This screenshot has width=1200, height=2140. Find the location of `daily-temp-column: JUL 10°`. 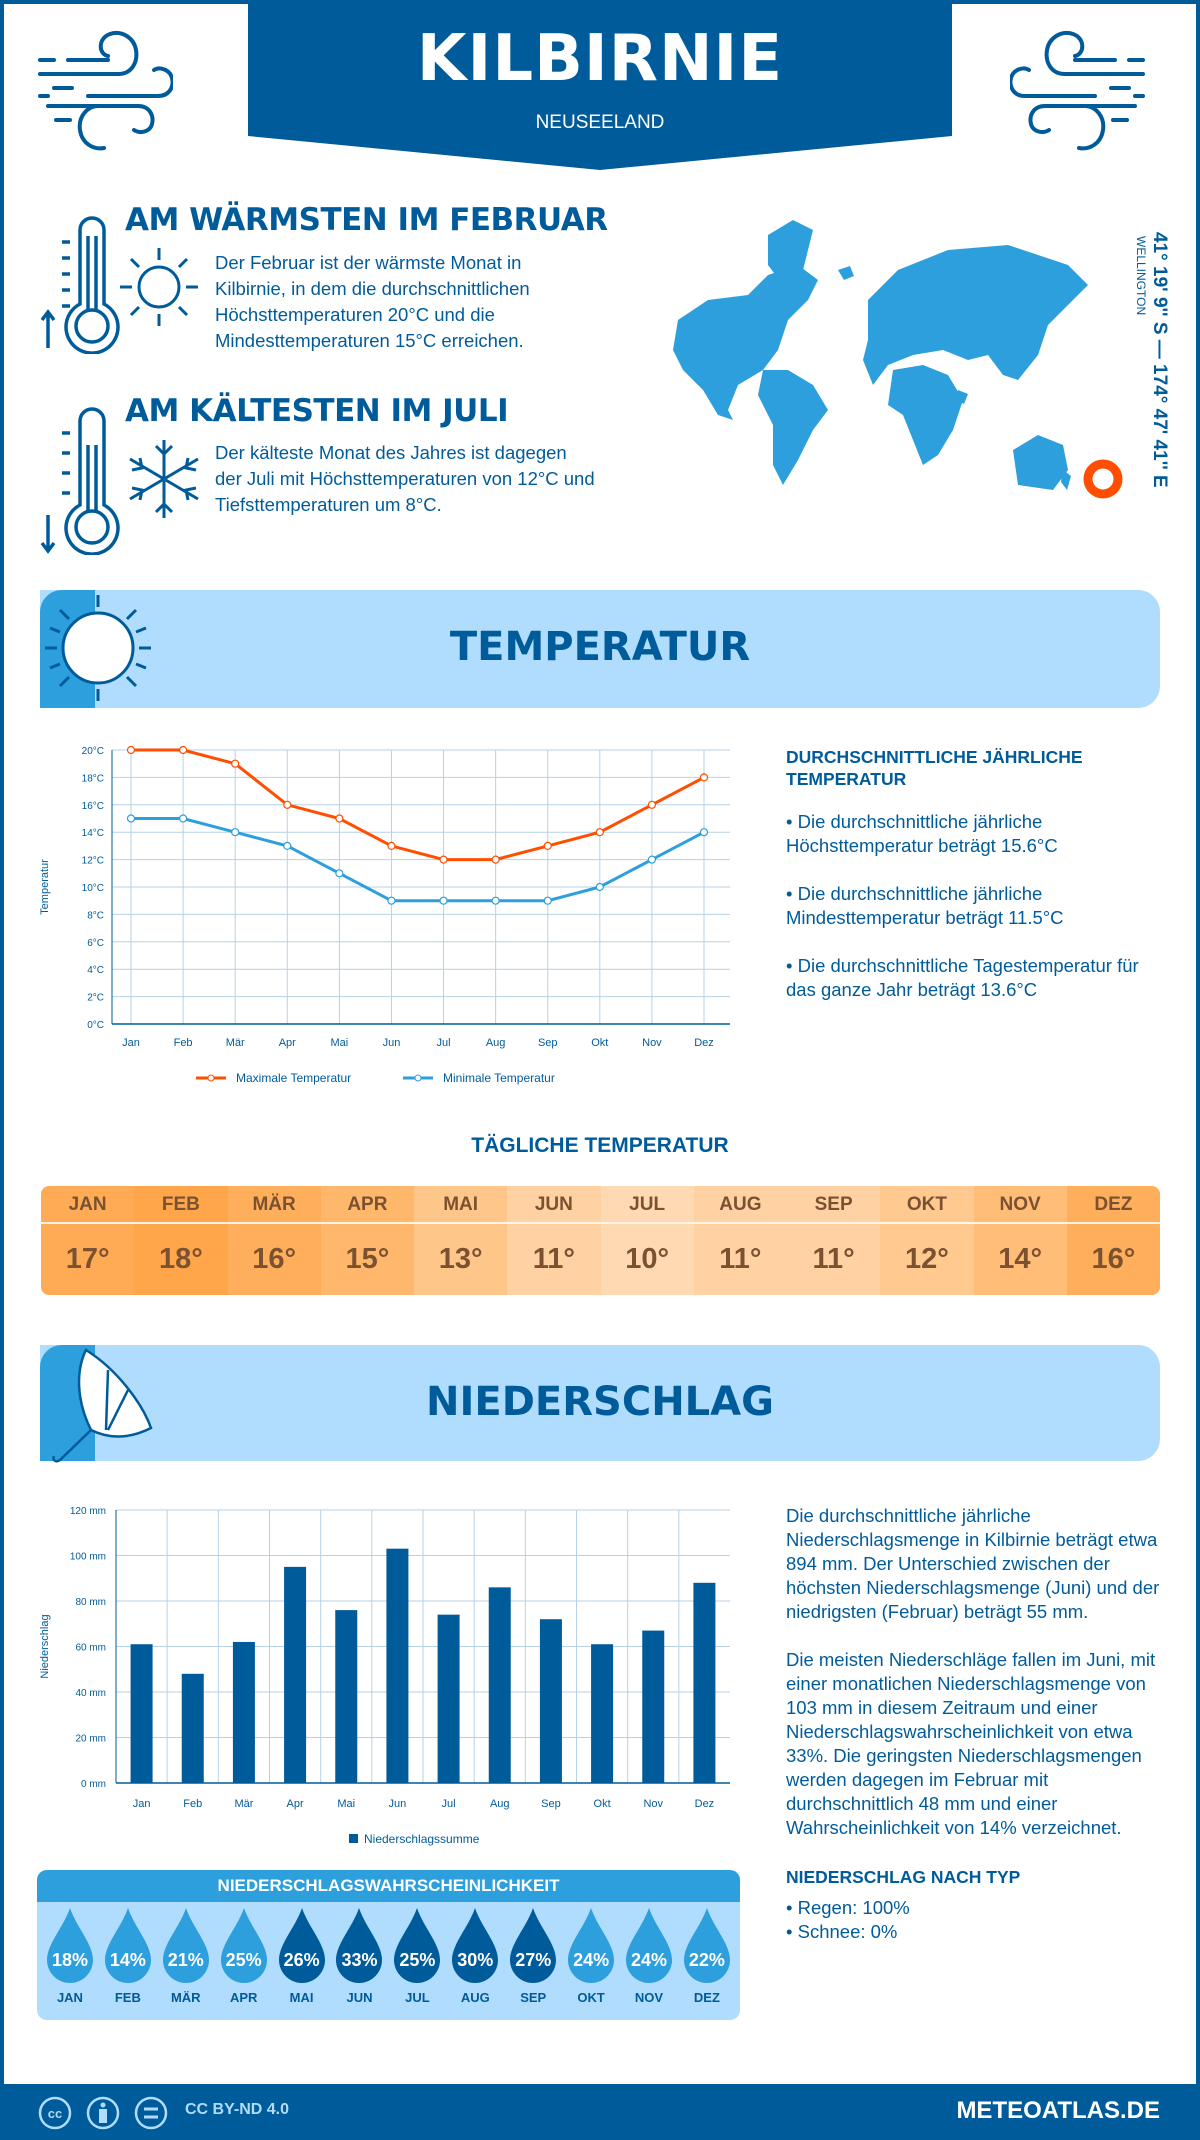

daily-temp-column: JUL 10° is located at coordinates (647, 1240).